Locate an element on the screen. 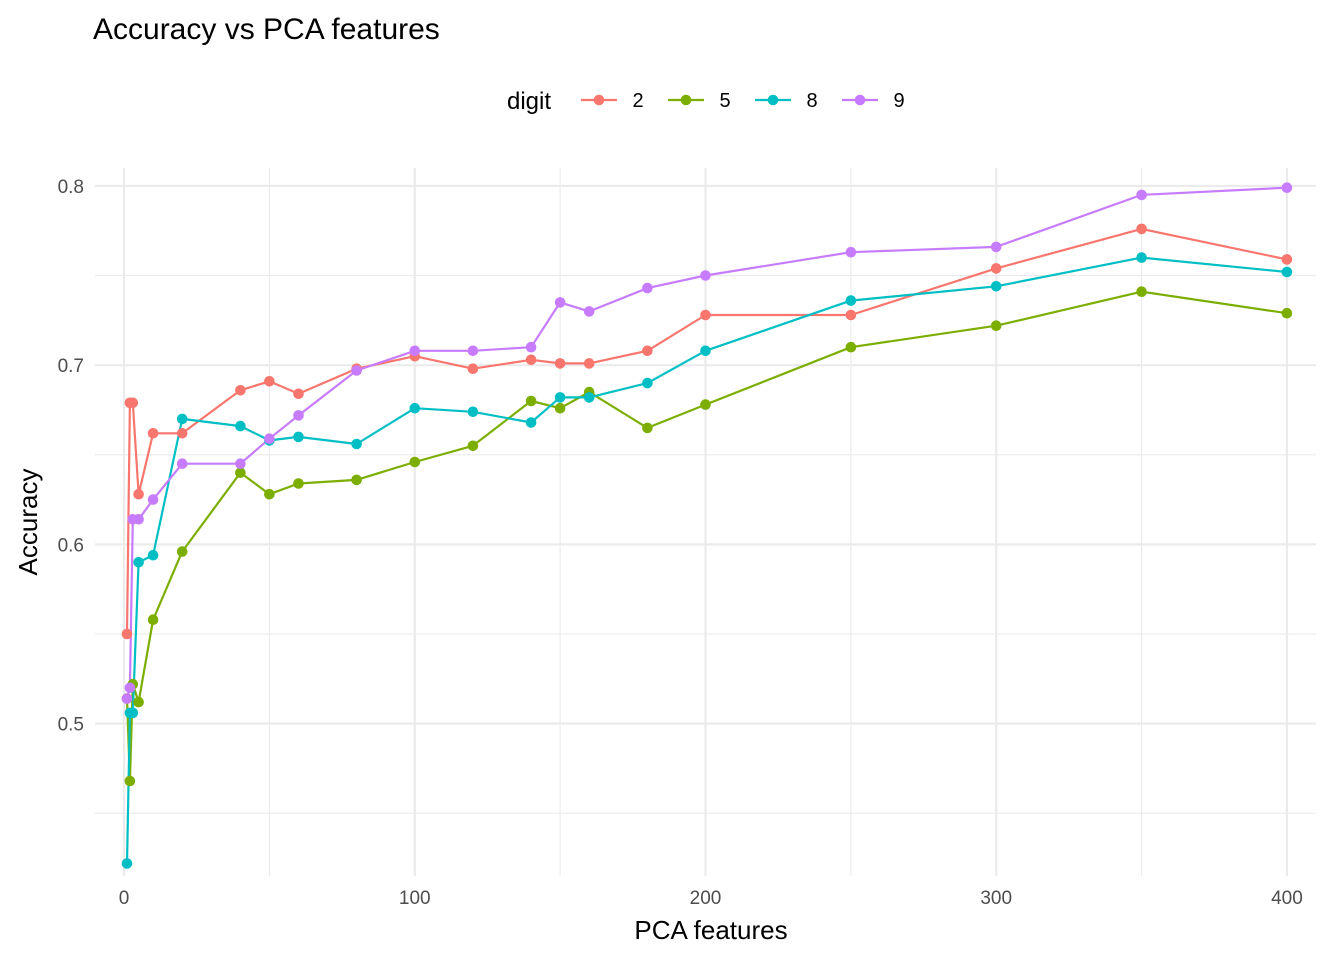  x-tick-label: 400 is located at coordinates (1287, 898).